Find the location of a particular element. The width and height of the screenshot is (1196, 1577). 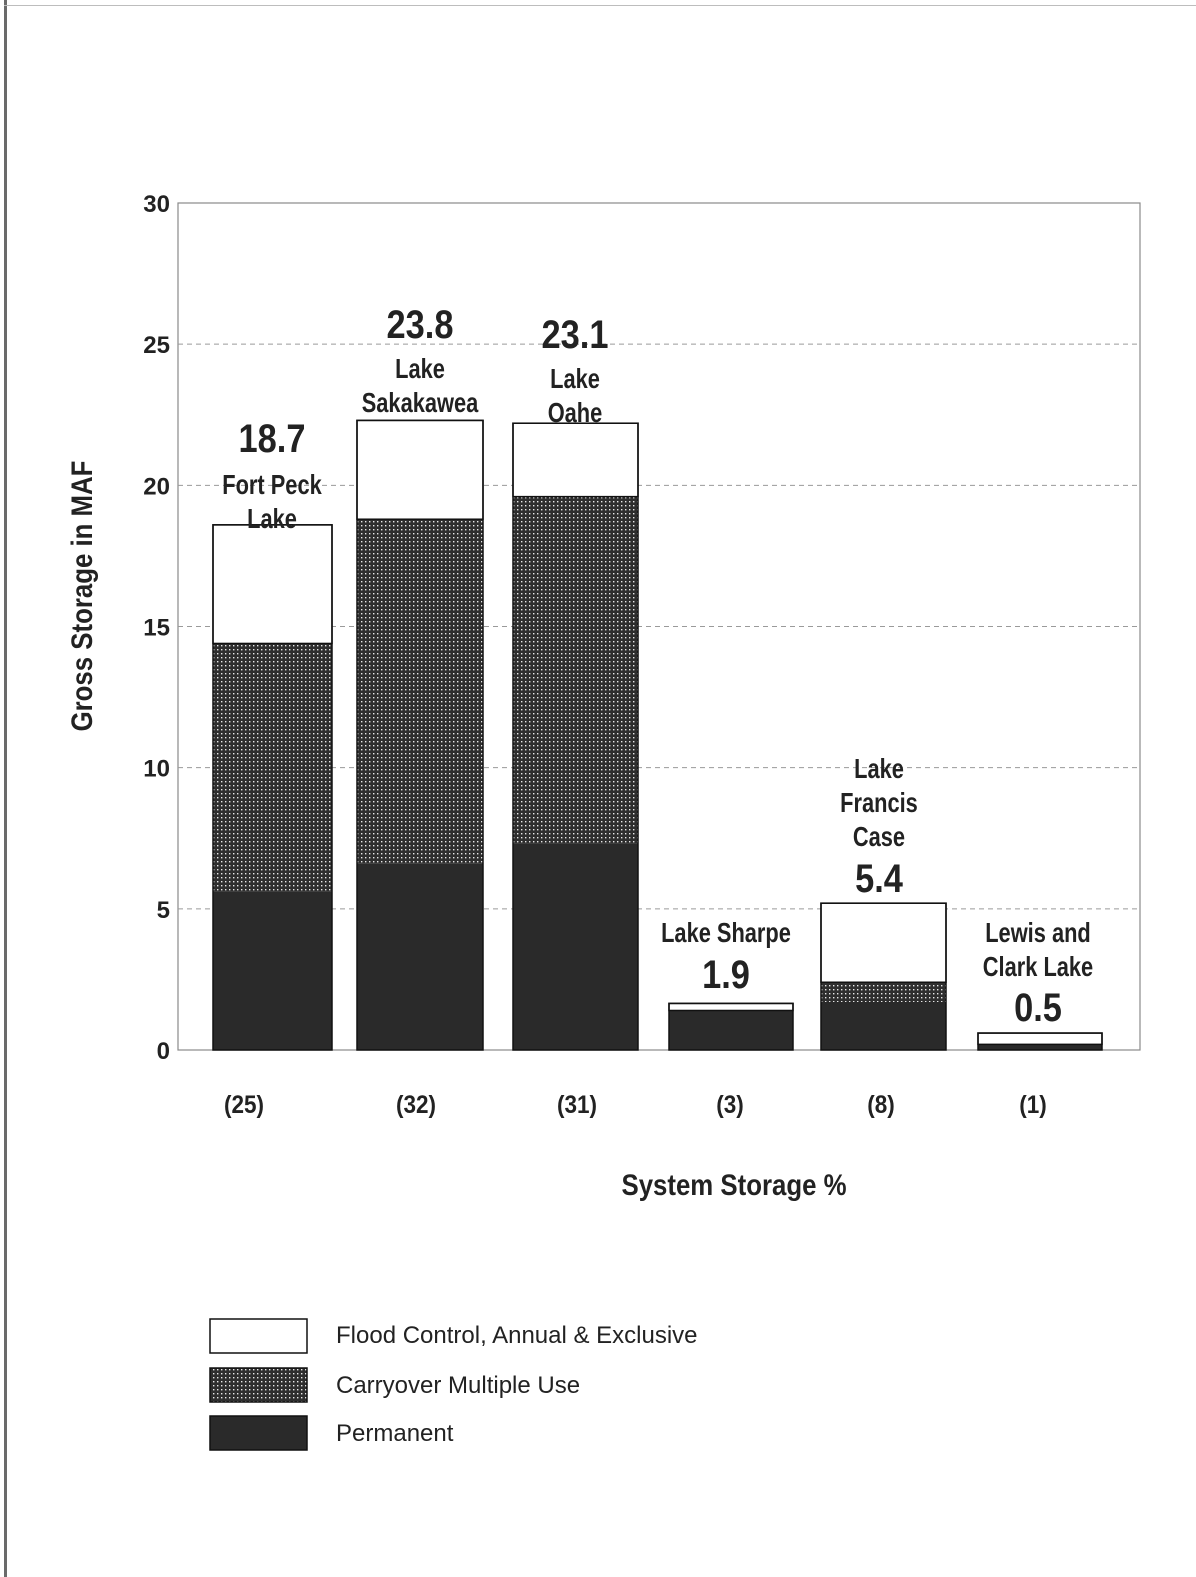

x-tick-label: (1) is located at coordinates (1032, 1105).